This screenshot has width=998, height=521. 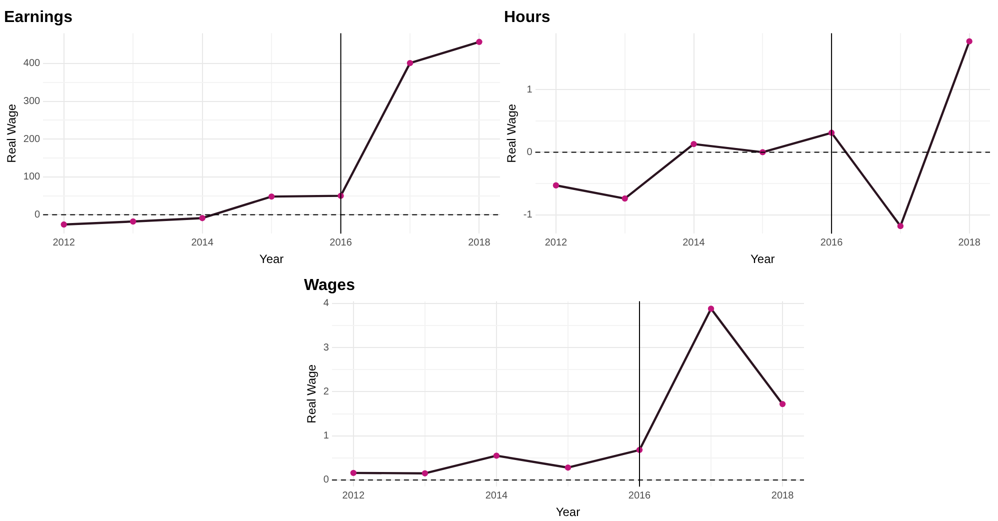 I want to click on y-tick-label: 200, so click(x=32, y=139).